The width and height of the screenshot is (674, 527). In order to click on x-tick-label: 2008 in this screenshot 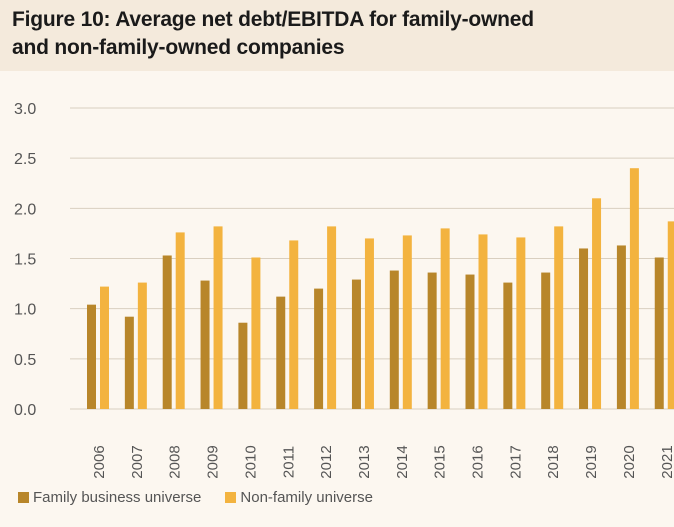, I will do `click(175, 461)`.